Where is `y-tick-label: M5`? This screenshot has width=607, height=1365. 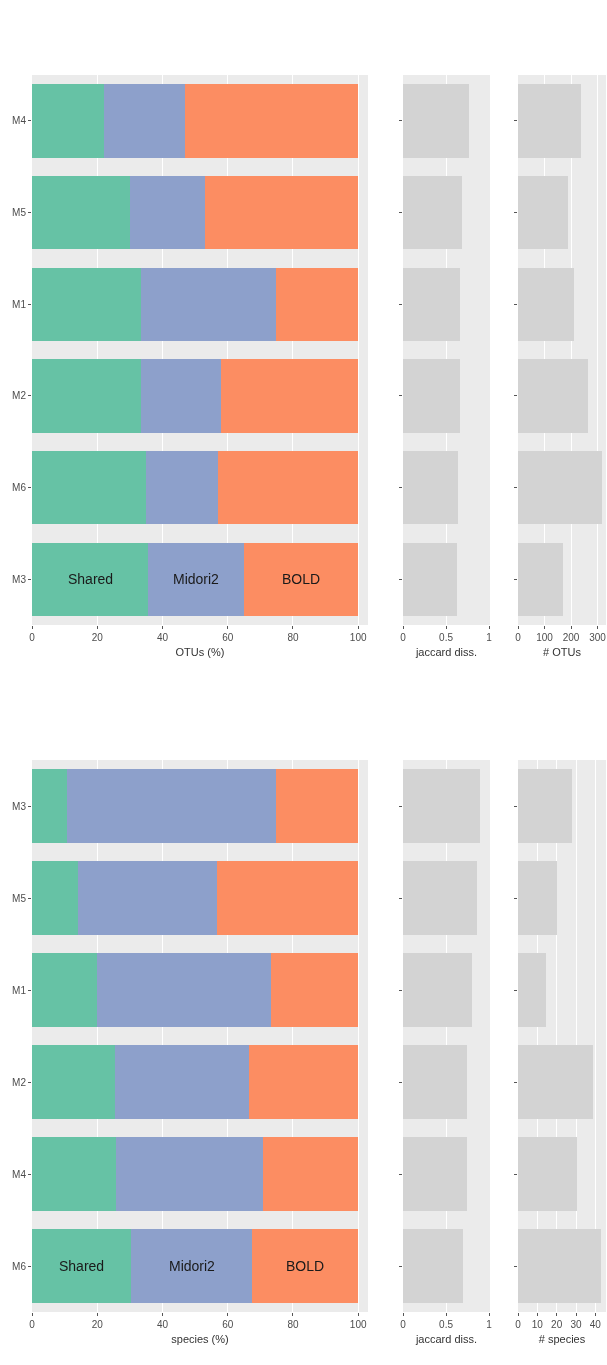
y-tick-label: M5 is located at coordinates (19, 898).